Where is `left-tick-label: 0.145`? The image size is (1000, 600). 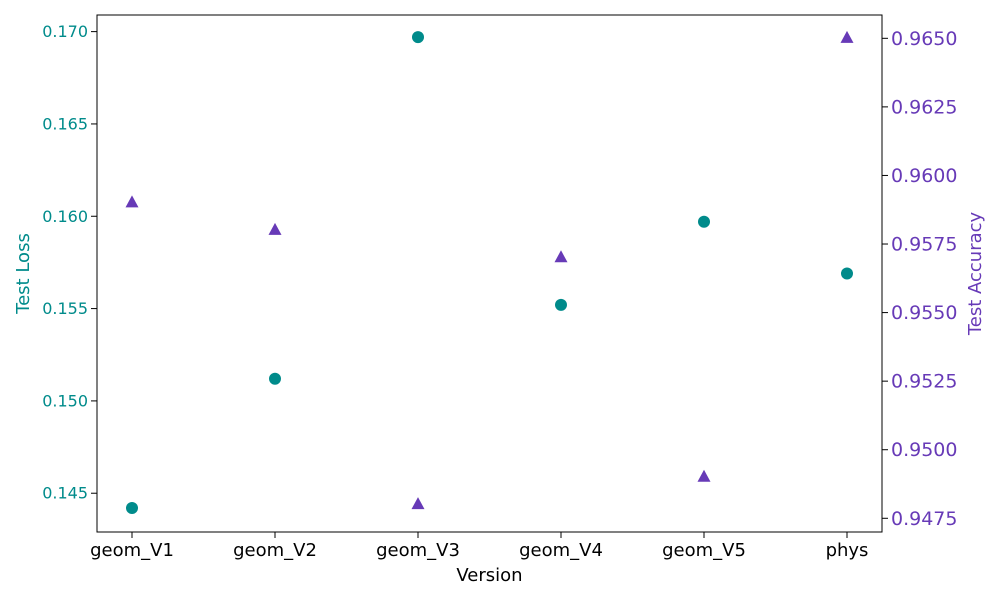
left-tick-label: 0.145 is located at coordinates (65, 493).